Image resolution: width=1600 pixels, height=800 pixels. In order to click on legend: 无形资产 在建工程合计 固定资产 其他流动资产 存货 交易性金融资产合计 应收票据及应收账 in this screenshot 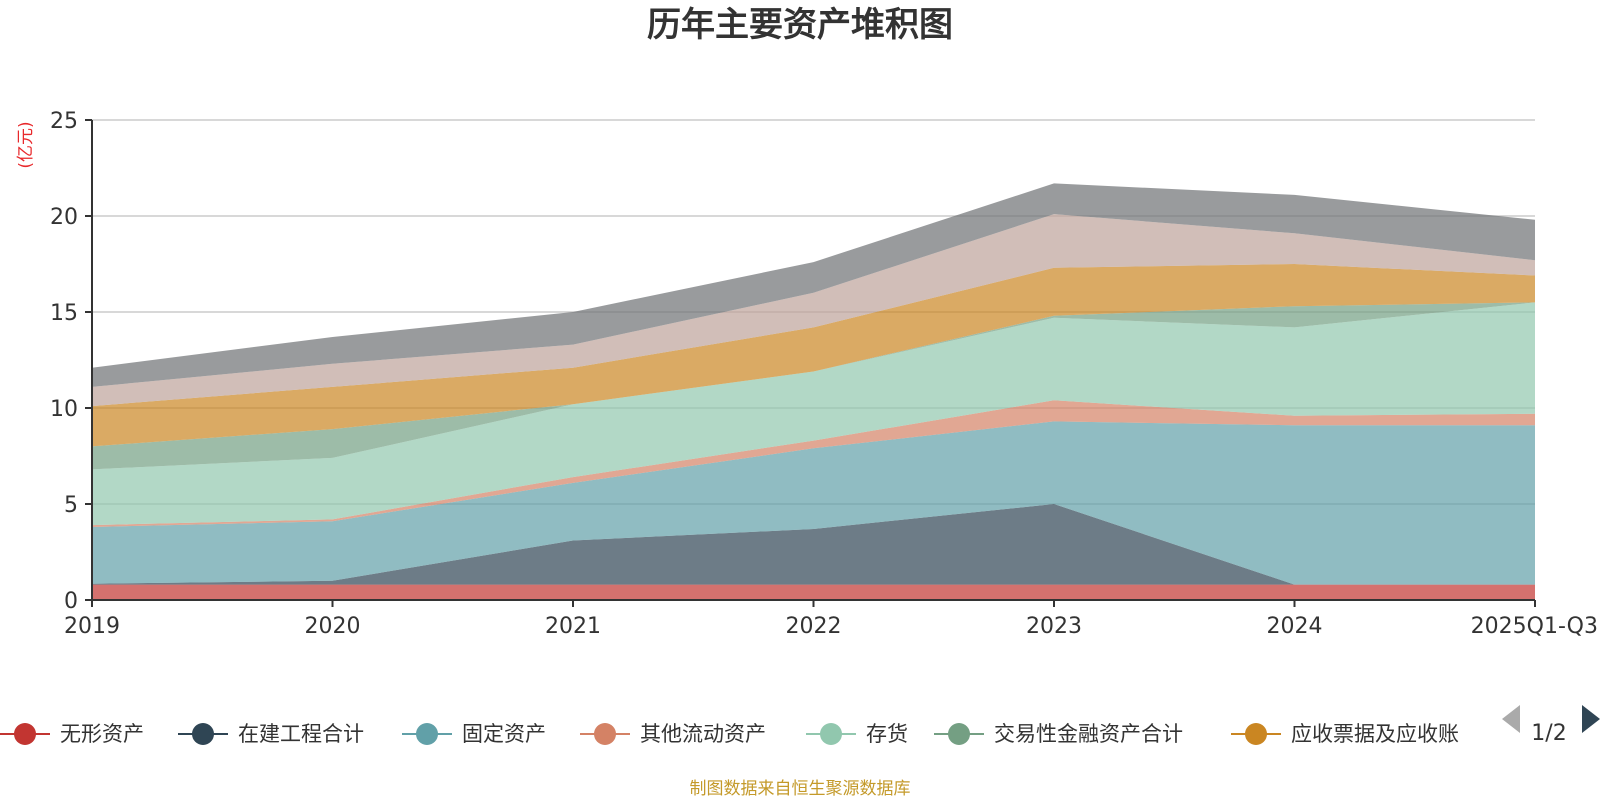, I will do `click(729, 734)`.